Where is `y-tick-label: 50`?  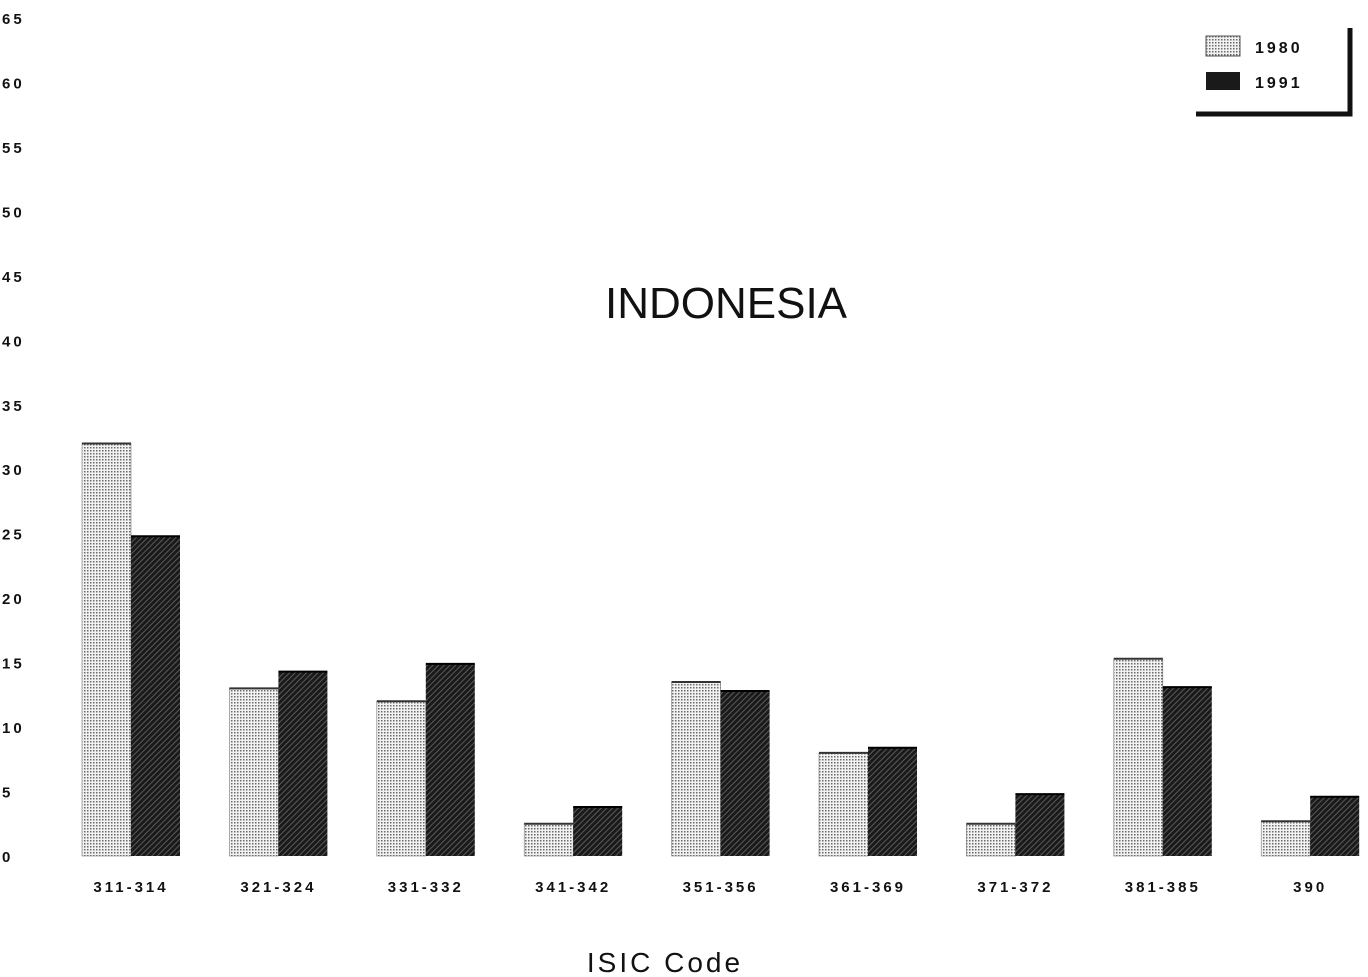 y-tick-label: 50 is located at coordinates (13, 212).